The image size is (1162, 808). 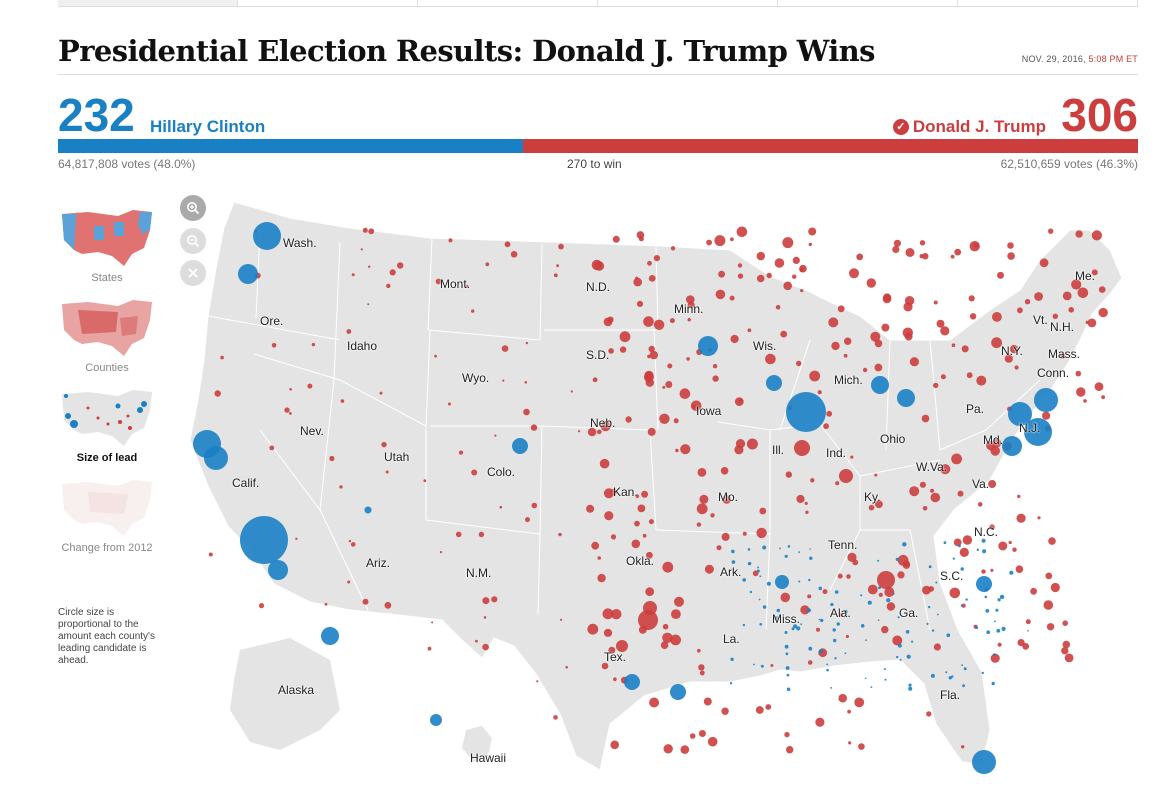 What do you see at coordinates (193, 273) in the screenshot?
I see `reset-map-button` at bounding box center [193, 273].